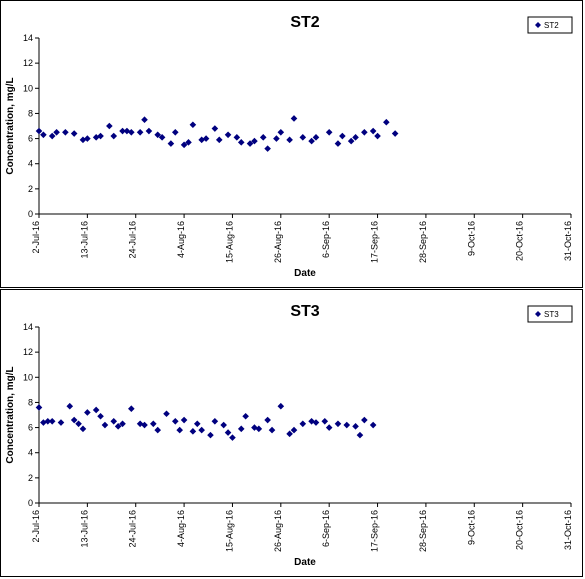 Image resolution: width=585 pixels, height=579 pixels. What do you see at coordinates (229, 531) in the screenshot?
I see `x-tick-label: 15-Aug-16` at bounding box center [229, 531].